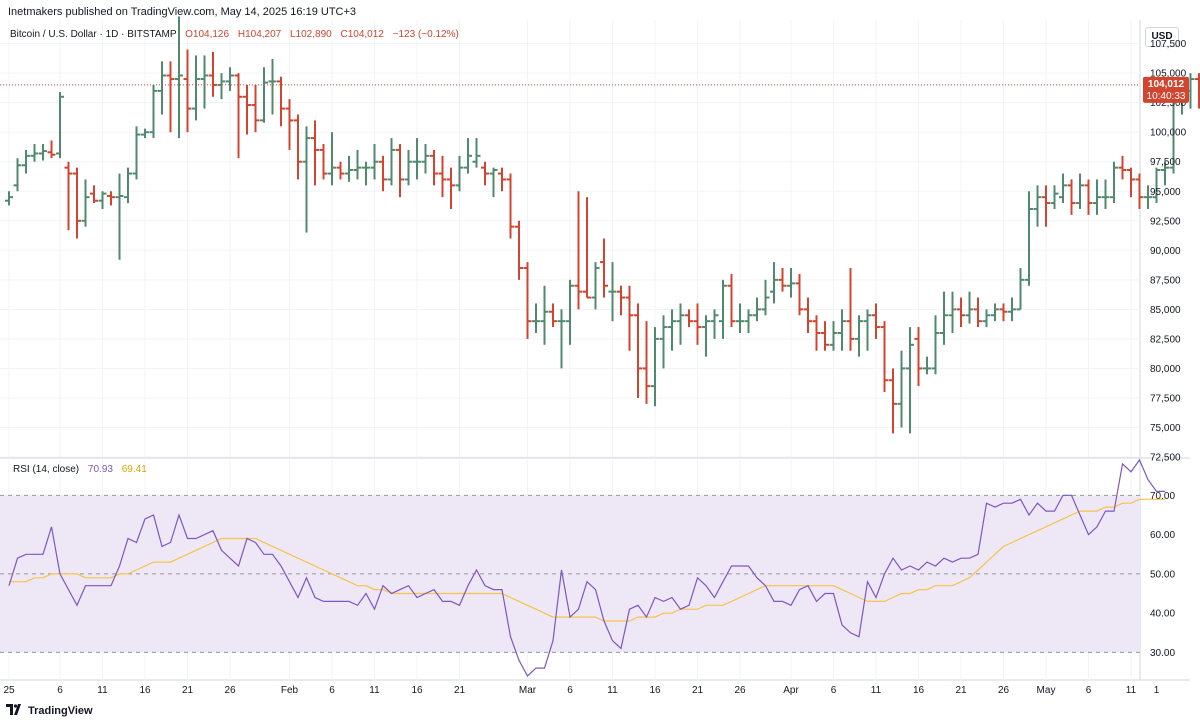  What do you see at coordinates (1162, 496) in the screenshot?
I see `rsi-tick-label: 70.00` at bounding box center [1162, 496].